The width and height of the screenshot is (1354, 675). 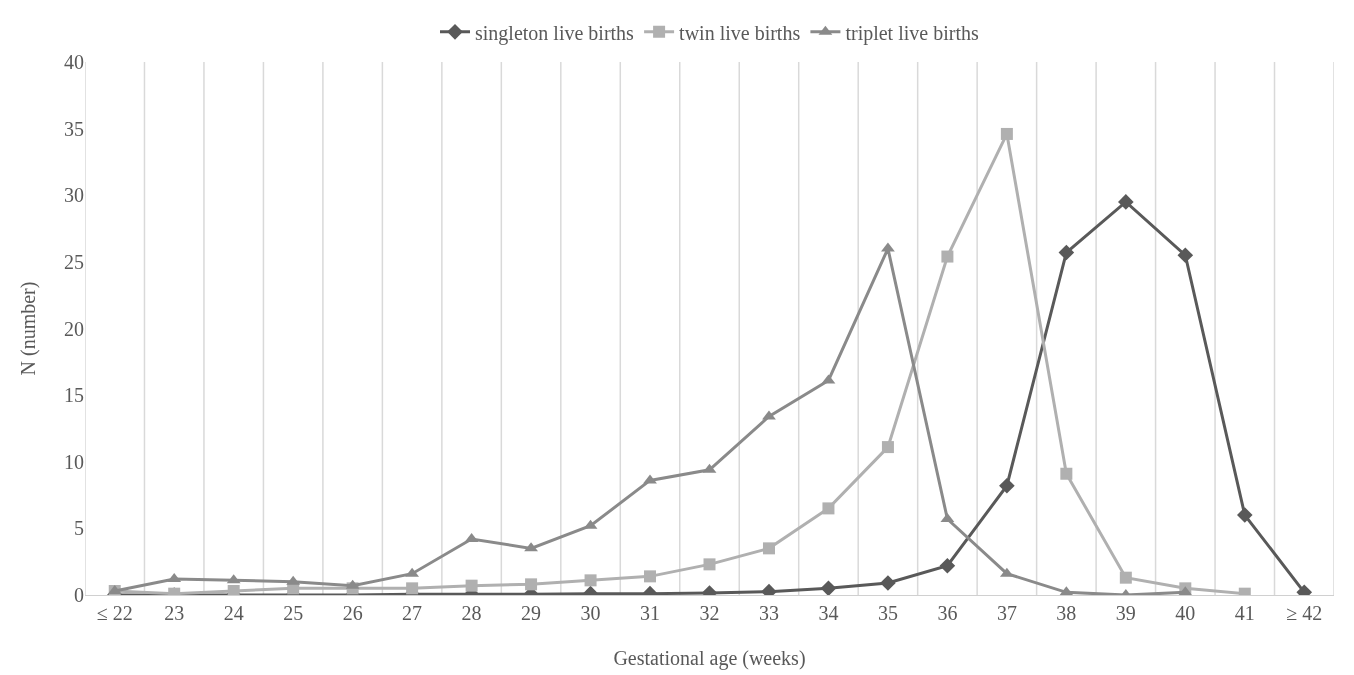 I want to click on legend-label: twin live births, so click(x=740, y=32).